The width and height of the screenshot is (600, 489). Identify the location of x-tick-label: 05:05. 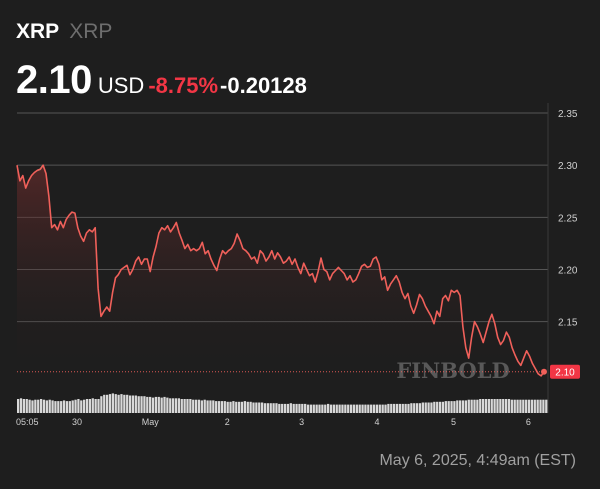
(27, 422).